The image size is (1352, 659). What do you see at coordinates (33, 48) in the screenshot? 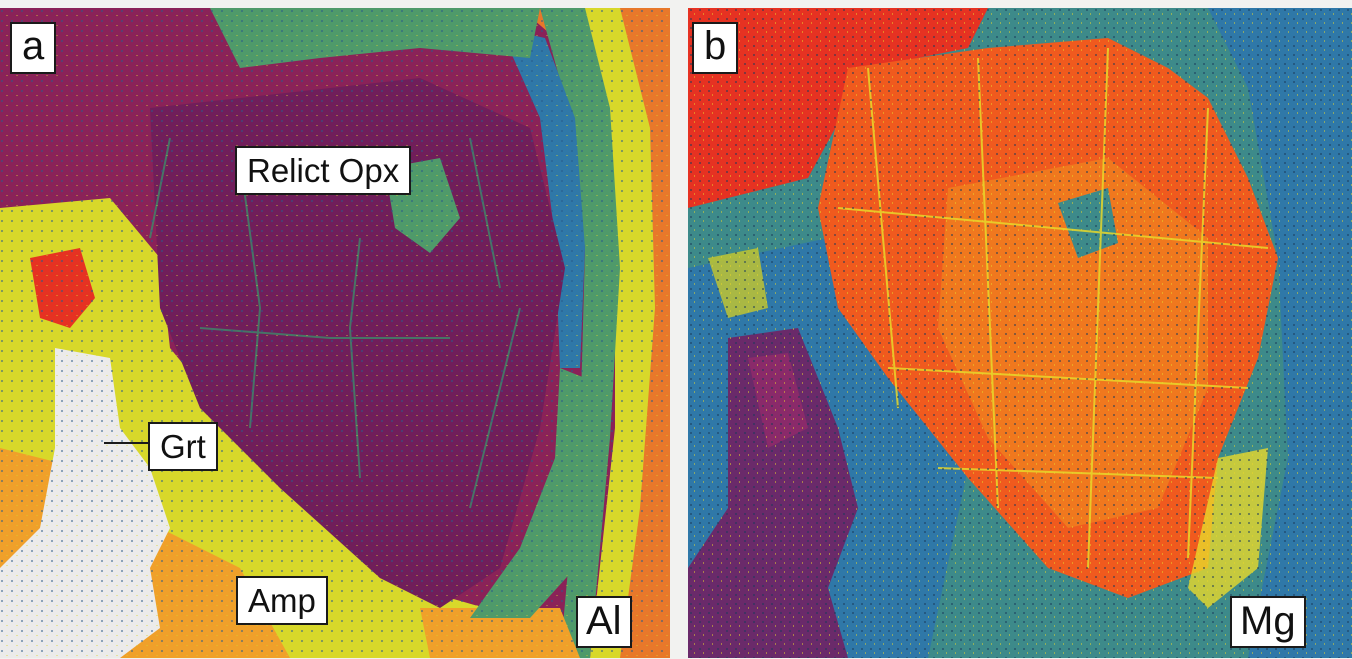
I see `panel-letter-a: a` at bounding box center [33, 48].